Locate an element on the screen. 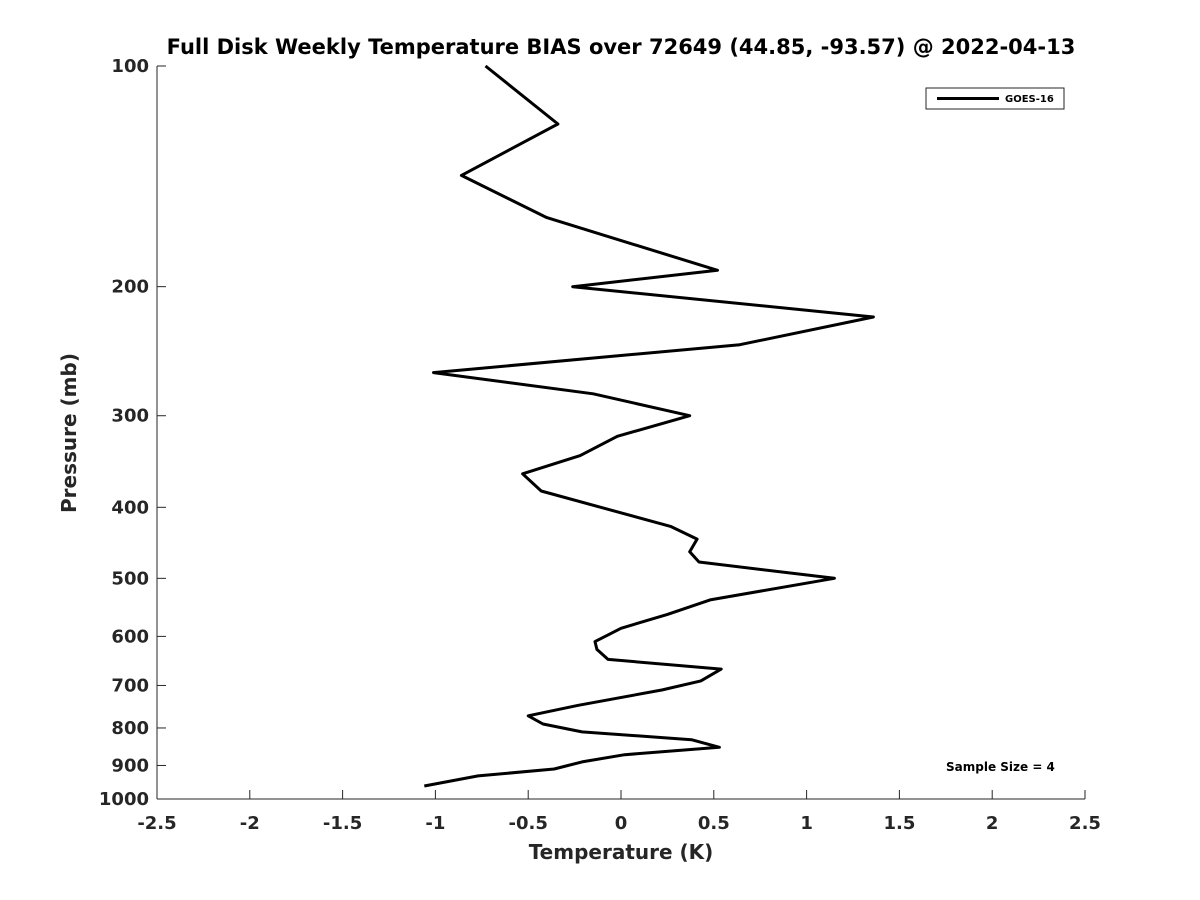 The height and width of the screenshot is (900, 1200). sample-size-annotation: Sample Size = 4 is located at coordinates (1000, 767).